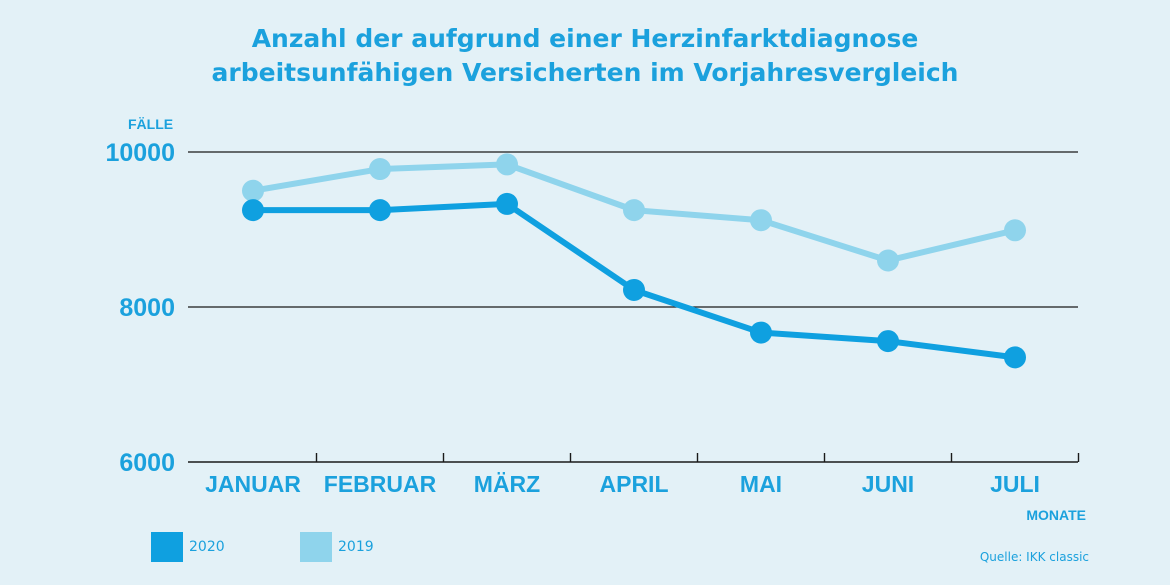  Describe the element at coordinates (140, 153) in the screenshot. I see `y-tick-label: 10000` at that location.